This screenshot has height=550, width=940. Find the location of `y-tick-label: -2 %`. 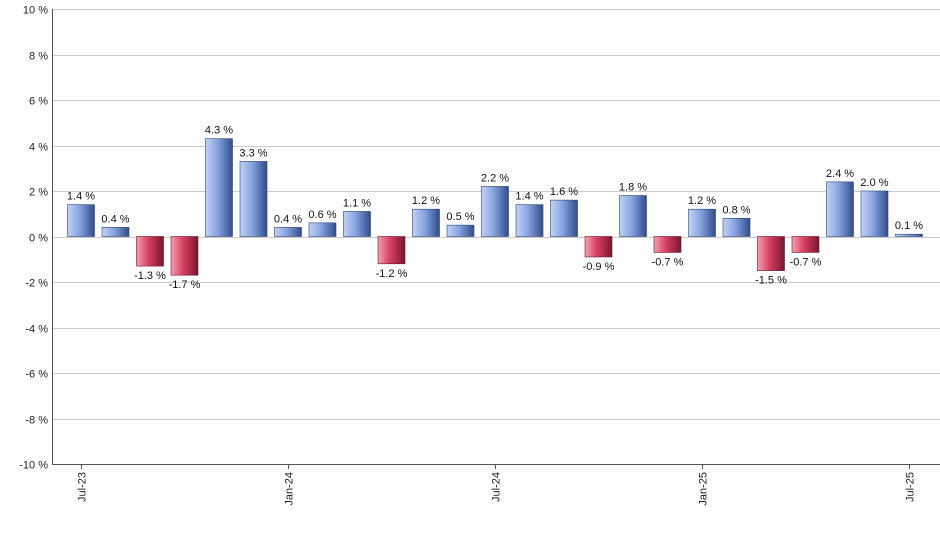

y-tick-label: -2 % is located at coordinates (36, 284).